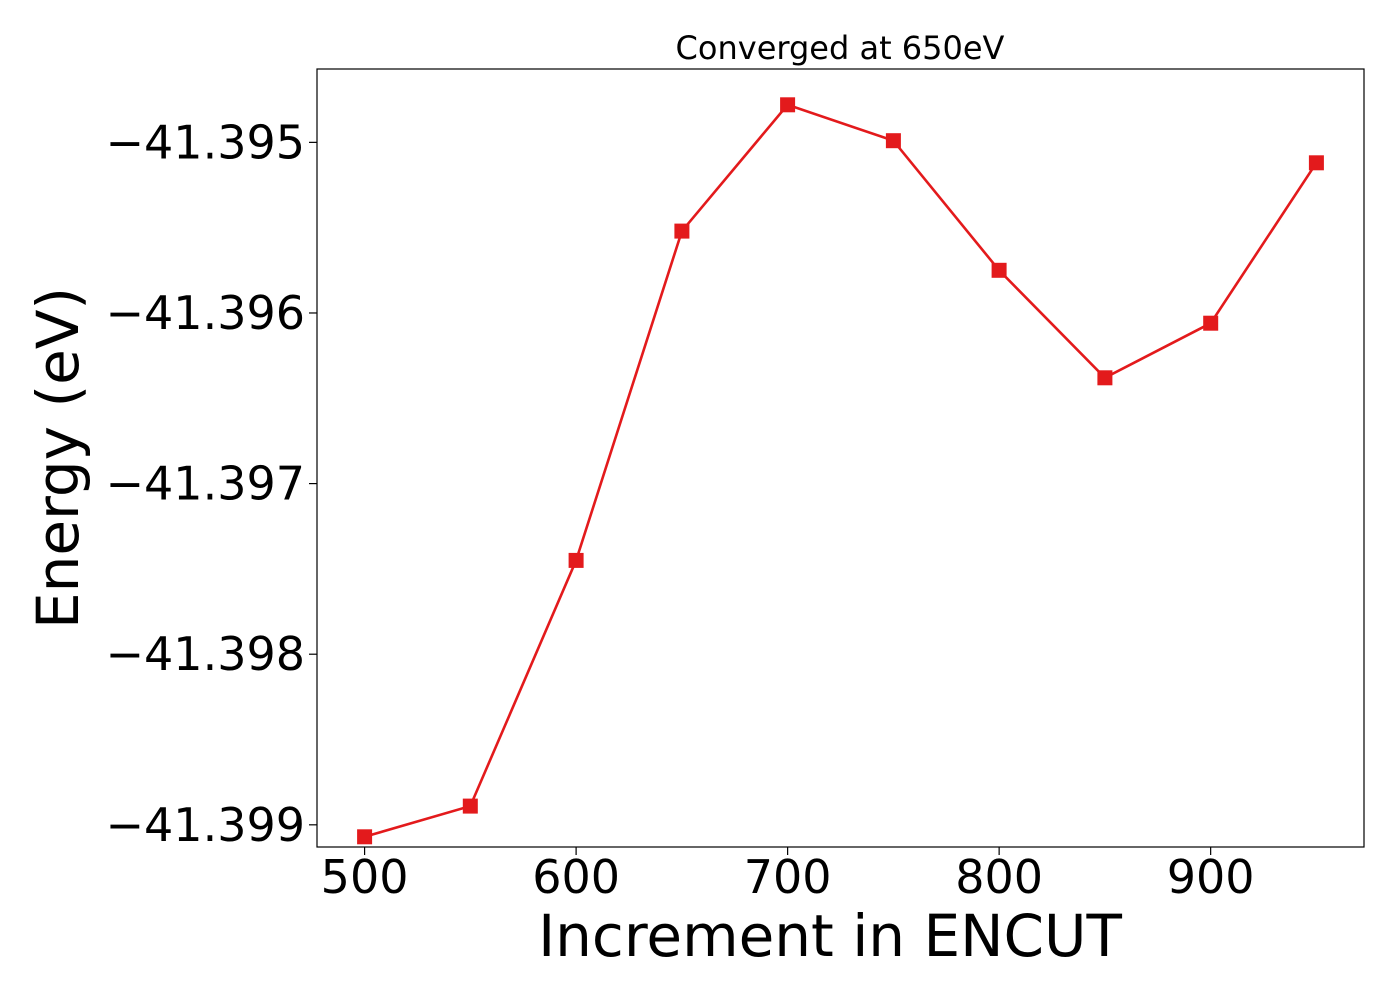  What do you see at coordinates (206, 484) in the screenshot?
I see `y-tick-label: −41.397` at bounding box center [206, 484].